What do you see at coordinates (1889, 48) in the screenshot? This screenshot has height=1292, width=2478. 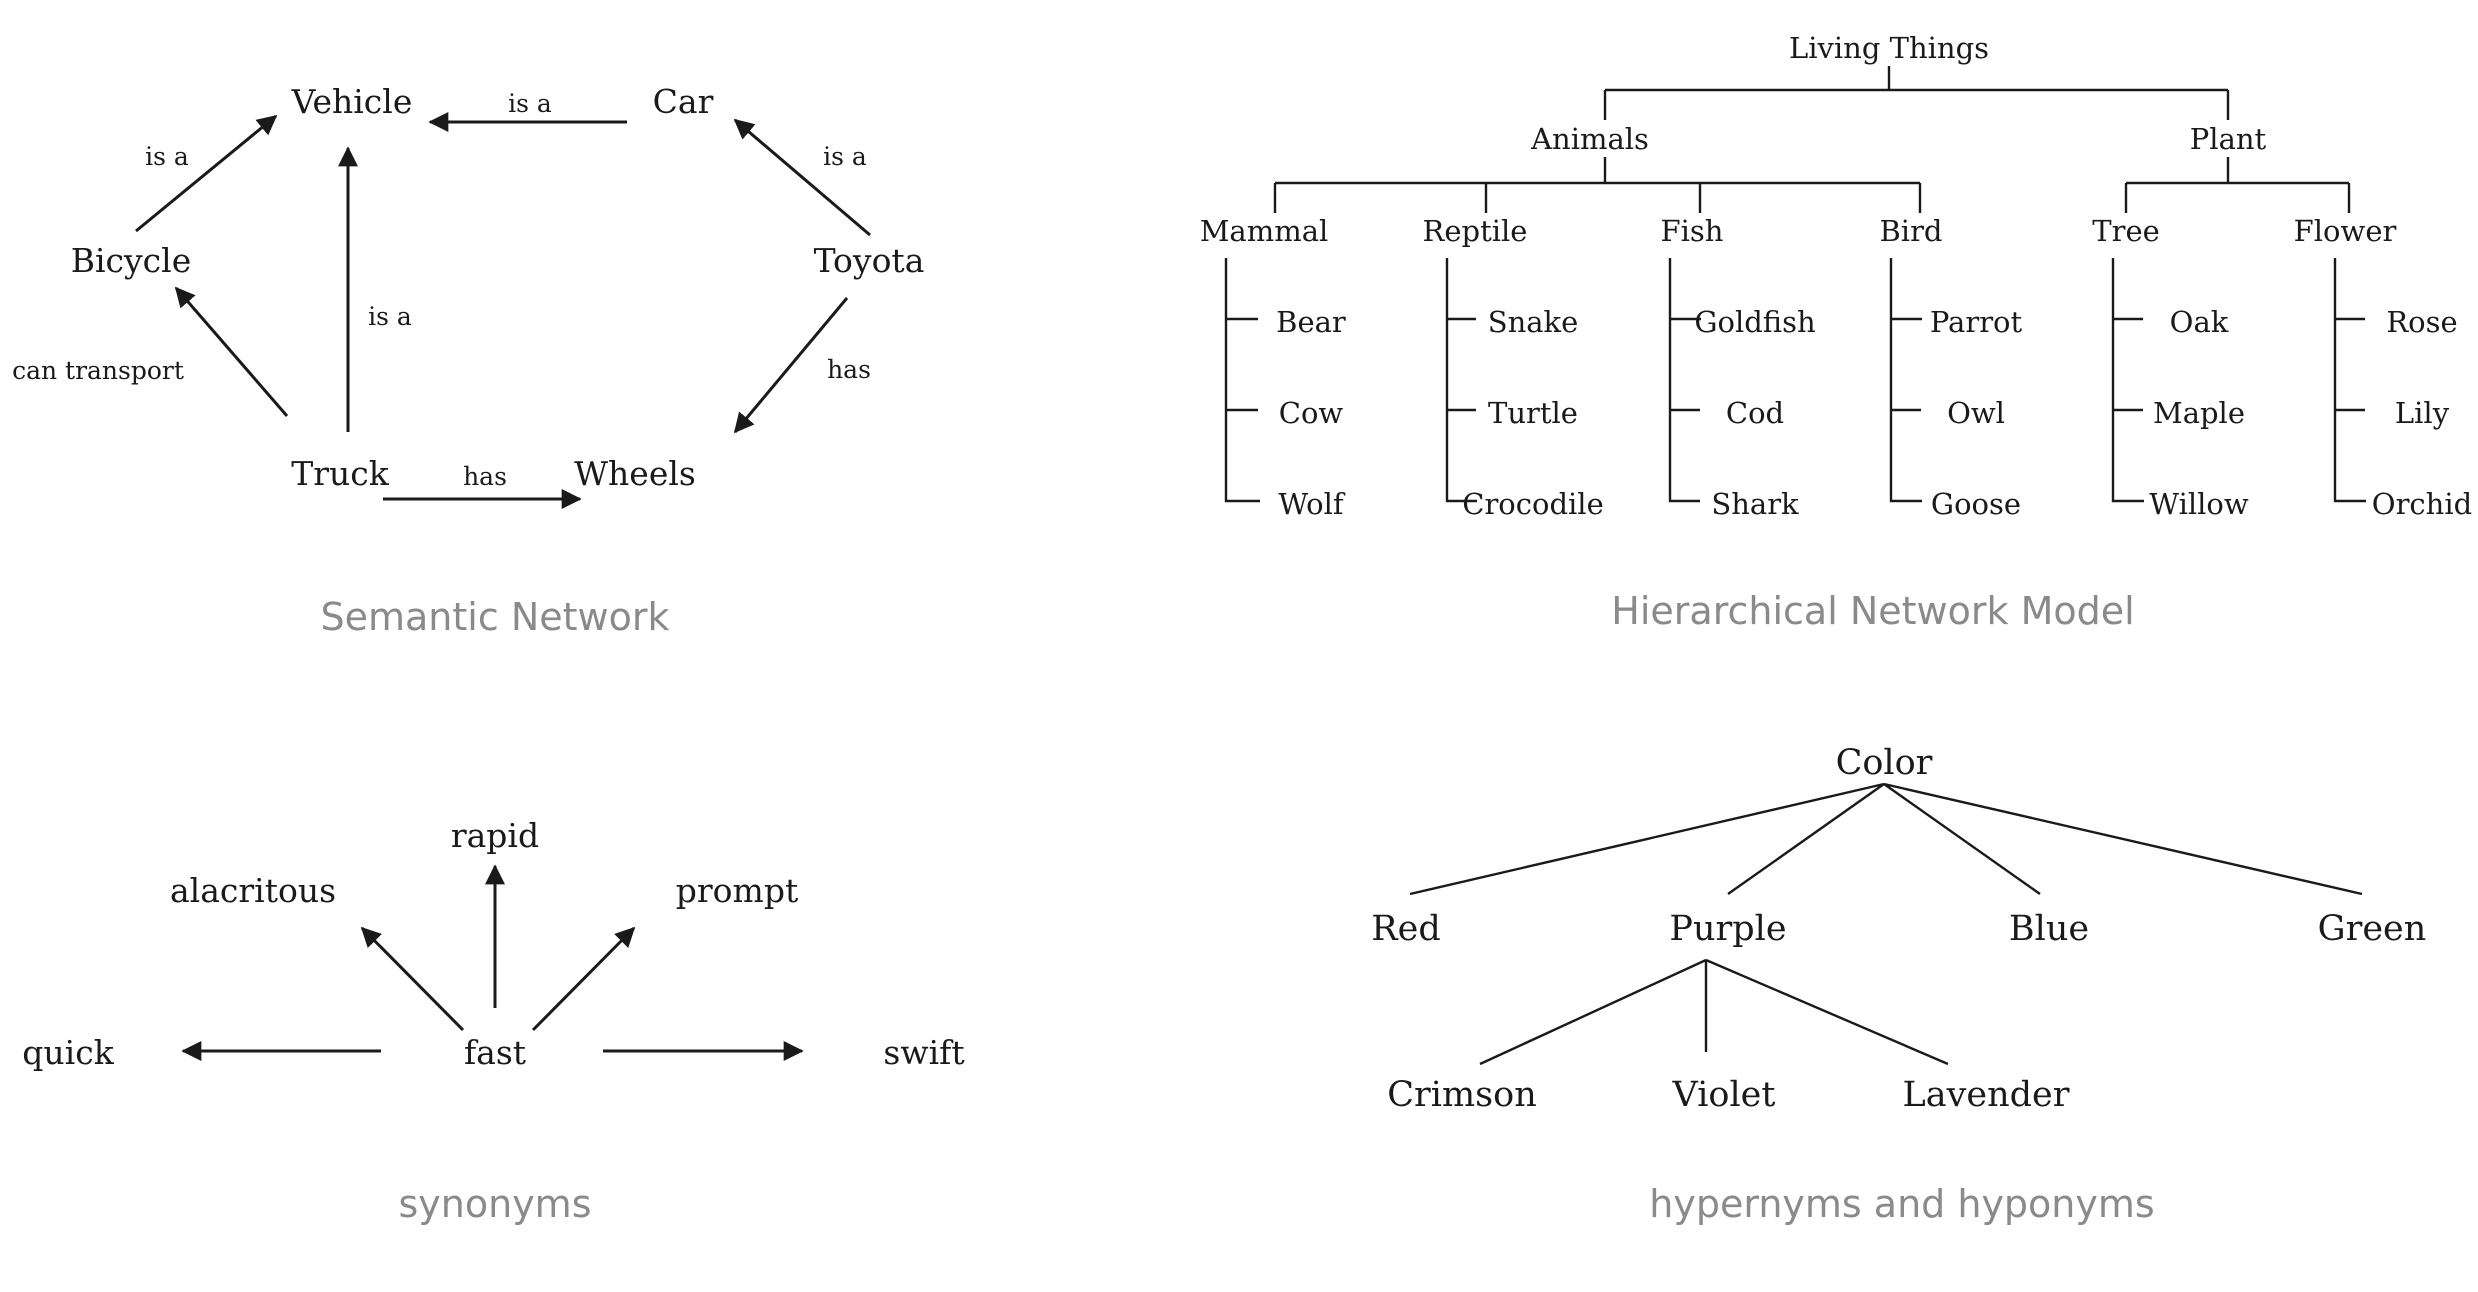 I see `node-living-things: Living Things` at bounding box center [1889, 48].